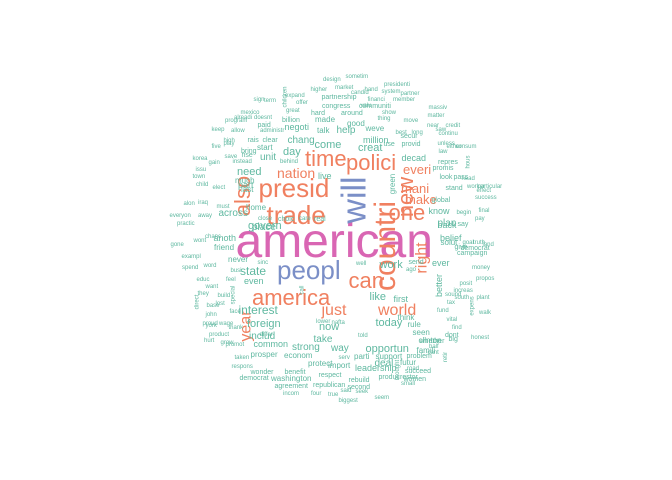 Image resolution: width=672 pixels, height=480 pixels. I want to click on cloud-word-small: small, so click(408, 384).